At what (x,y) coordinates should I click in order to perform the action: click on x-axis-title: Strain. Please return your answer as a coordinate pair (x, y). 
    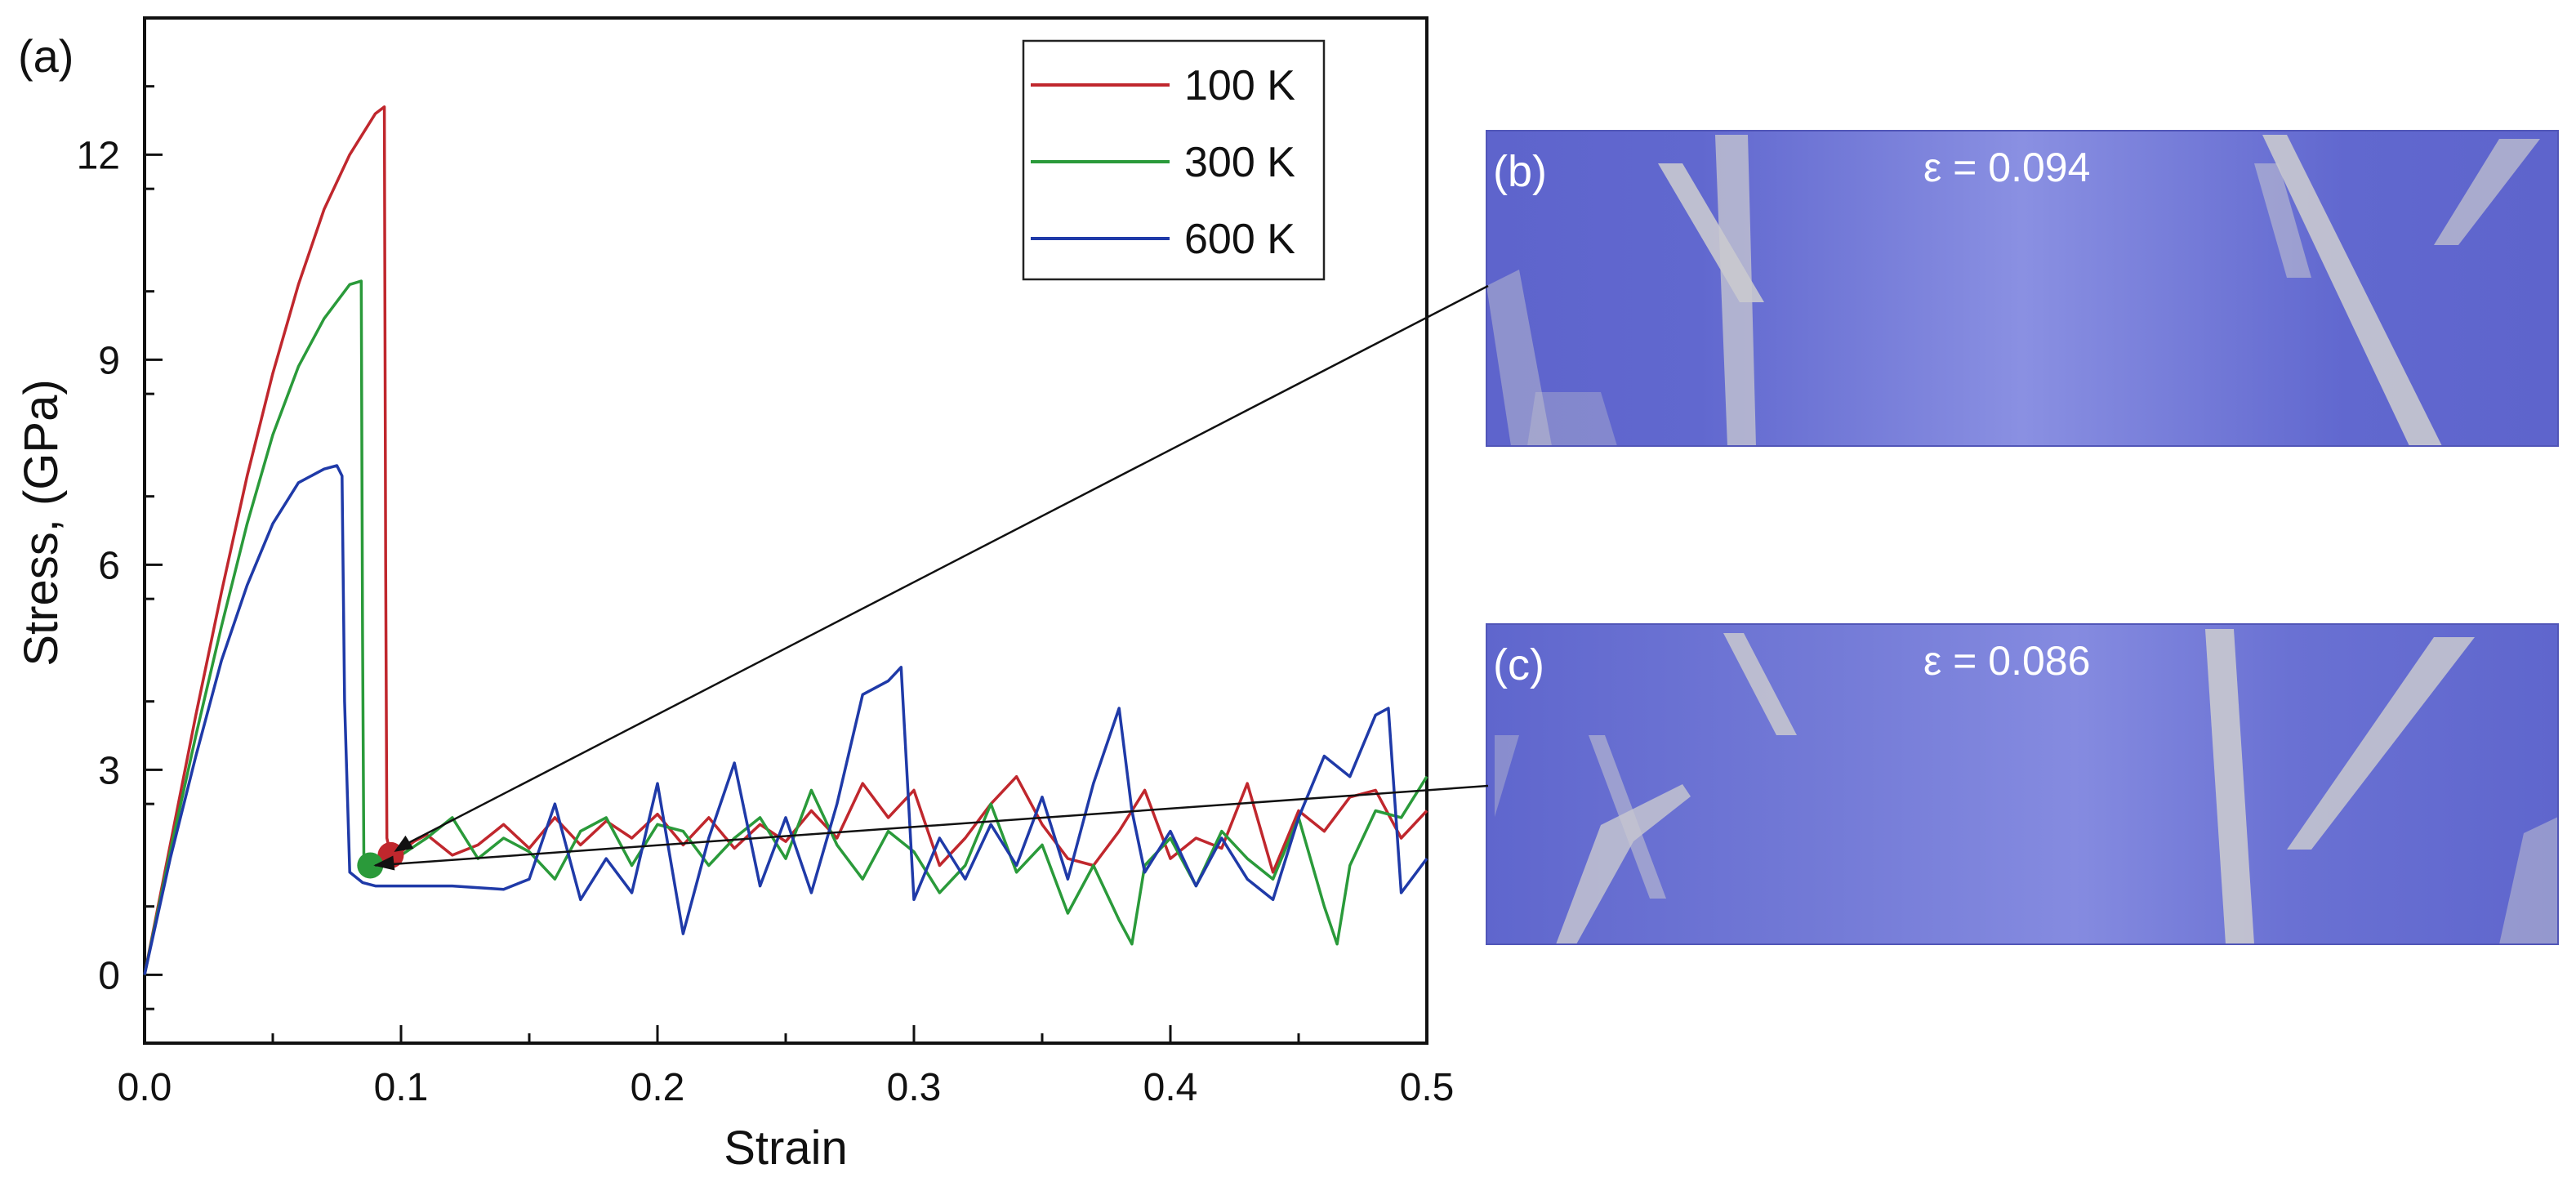
    Looking at the image, I should click on (786, 1149).